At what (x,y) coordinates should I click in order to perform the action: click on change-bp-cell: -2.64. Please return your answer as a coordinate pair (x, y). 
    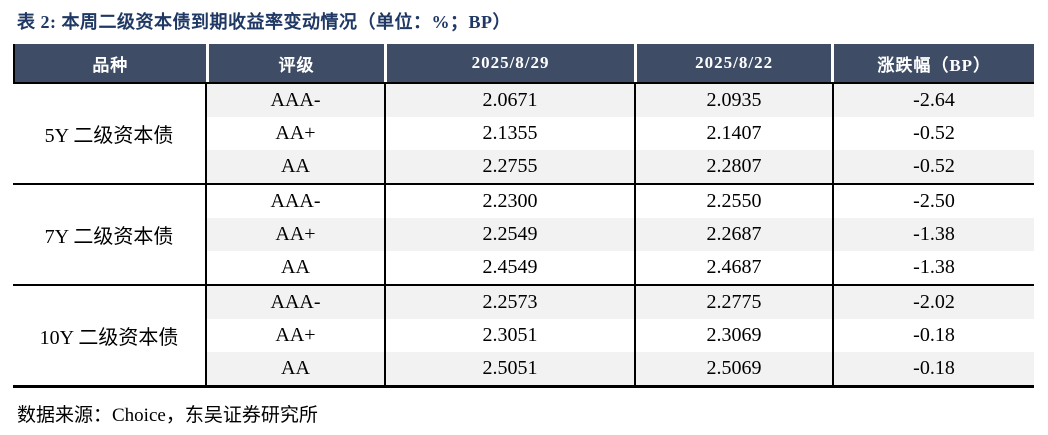
    Looking at the image, I should click on (934, 100).